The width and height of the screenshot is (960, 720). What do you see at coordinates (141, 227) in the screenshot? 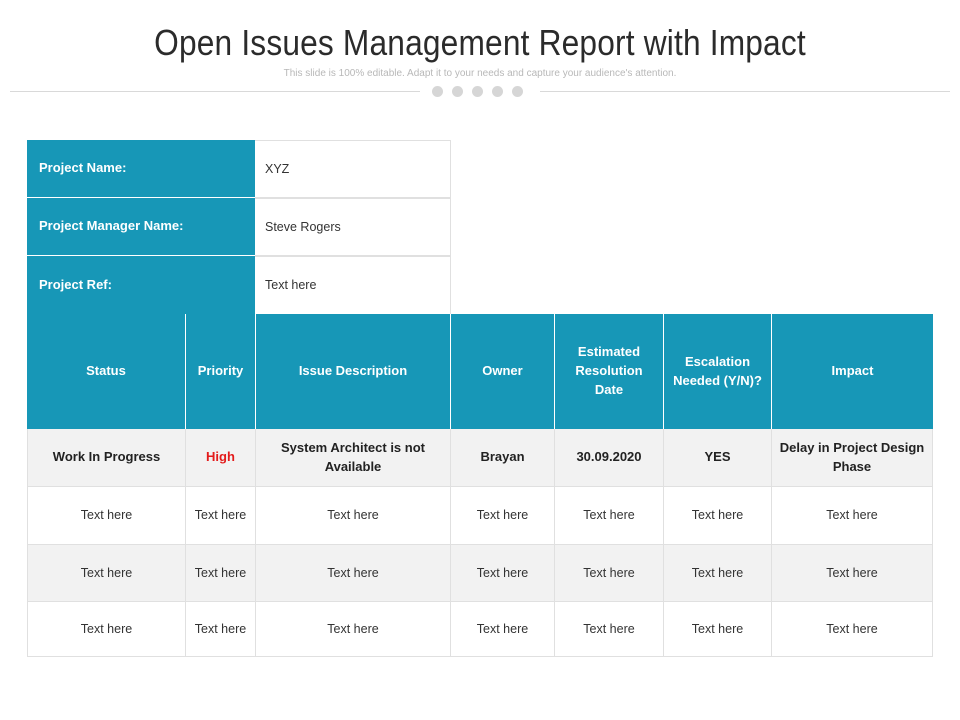
I see `project-manager-label: Project Manager Name:` at bounding box center [141, 227].